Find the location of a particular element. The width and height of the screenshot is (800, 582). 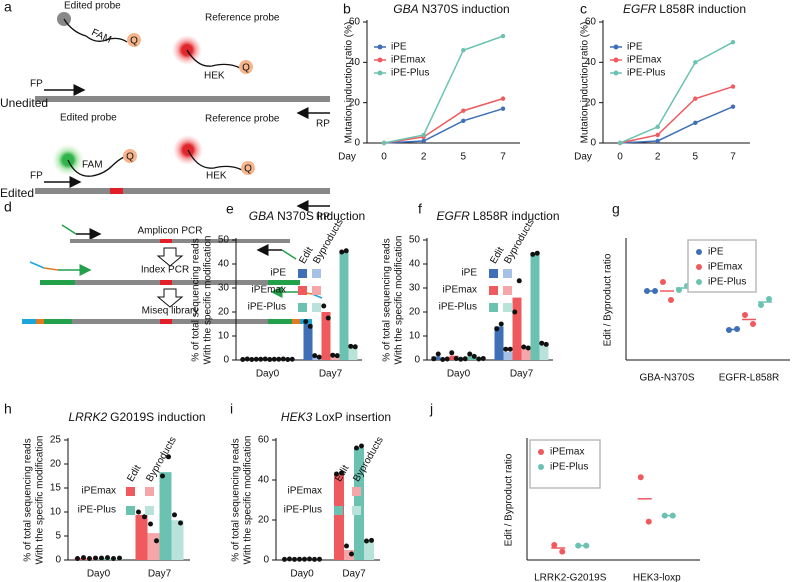

panel-letter: d is located at coordinates (8, 207).